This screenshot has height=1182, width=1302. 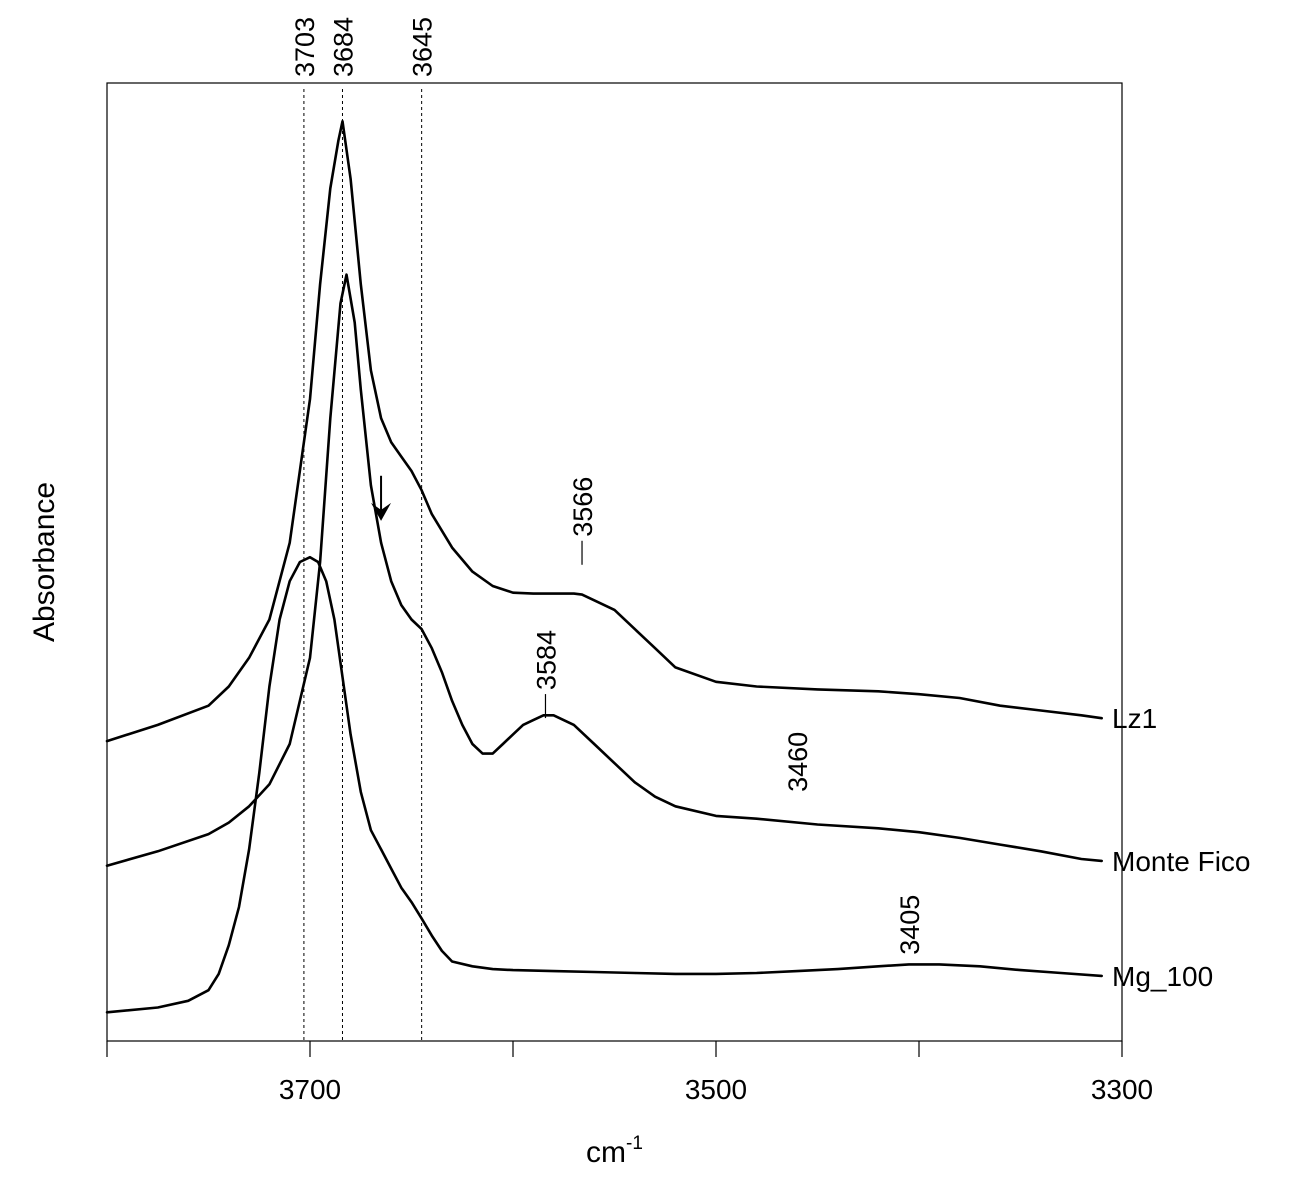 I want to click on series-label: Monte Fico, so click(x=1181, y=861).